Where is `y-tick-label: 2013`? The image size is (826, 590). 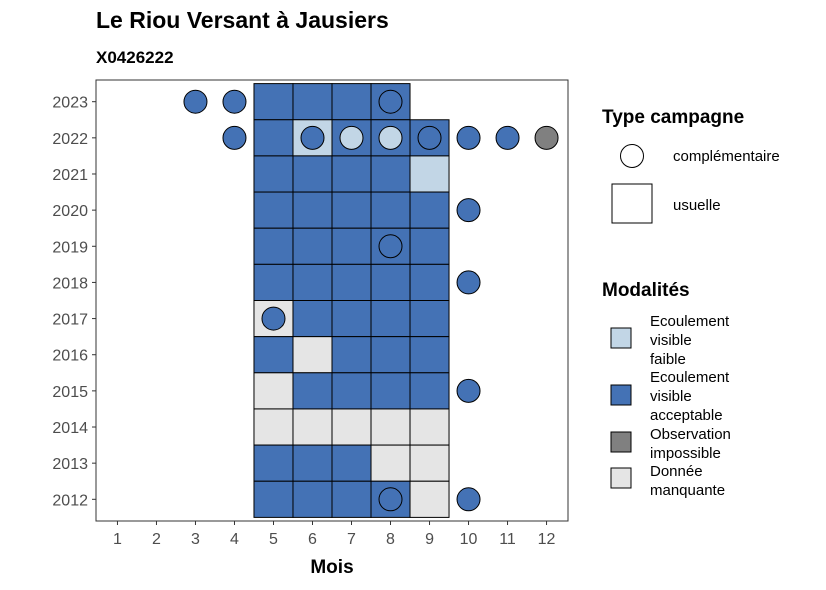 y-tick-label: 2013 is located at coordinates (70, 464).